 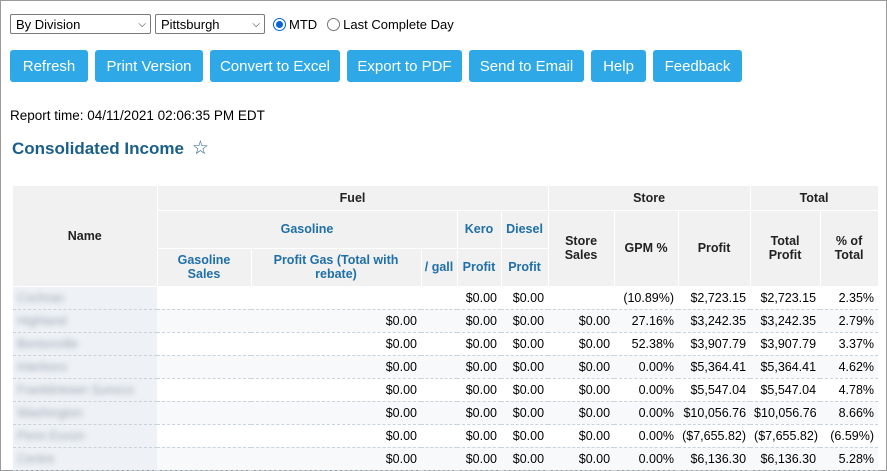 I want to click on page-title-text: Consolidated Income, so click(x=98, y=148).